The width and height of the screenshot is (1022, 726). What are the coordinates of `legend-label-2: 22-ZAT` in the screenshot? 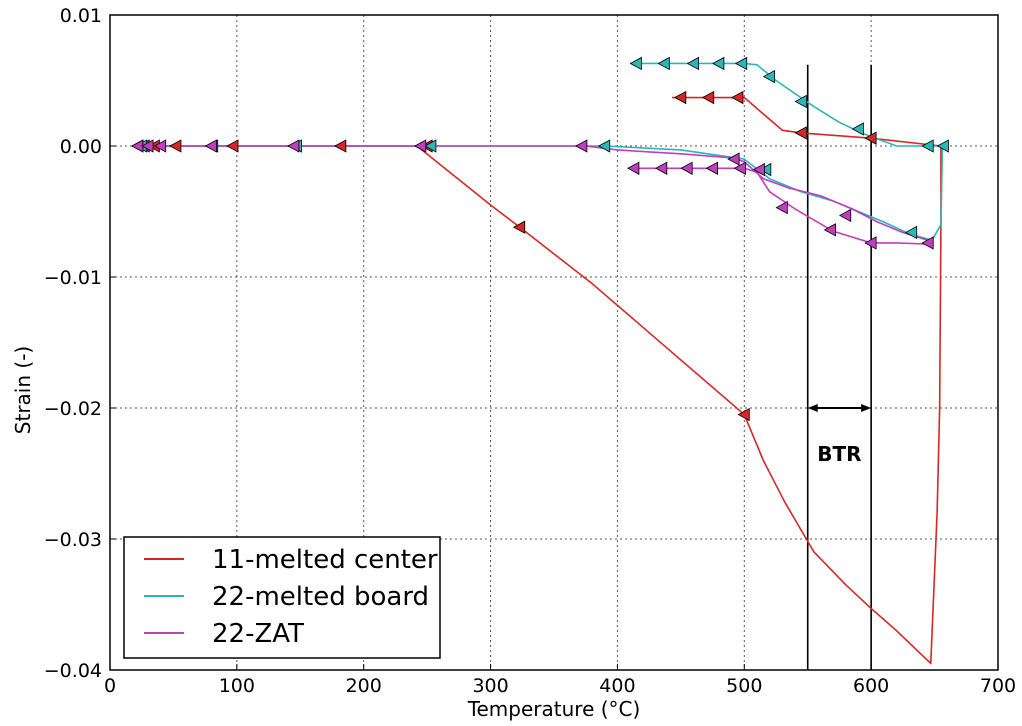 It's located at (258, 634).